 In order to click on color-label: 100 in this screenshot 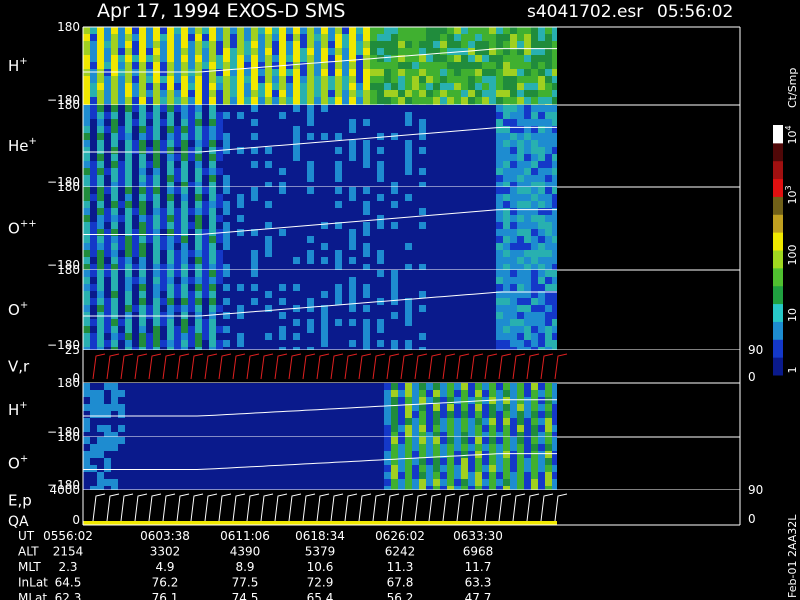, I will do `click(792, 255)`.